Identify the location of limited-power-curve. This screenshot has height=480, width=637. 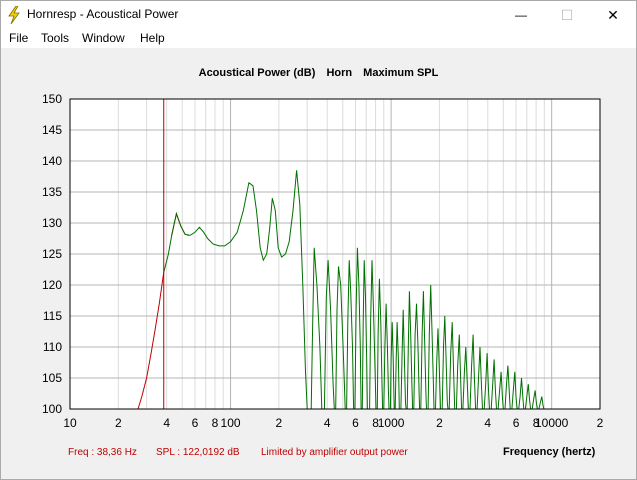
(151, 341).